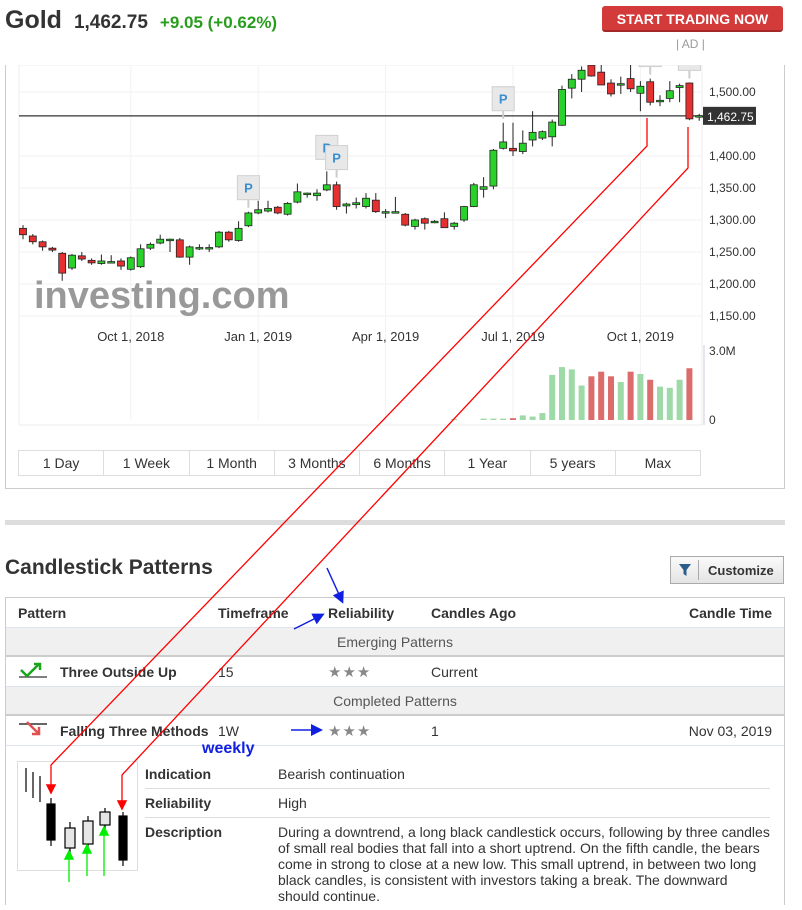  What do you see at coordinates (33, 671) in the screenshot?
I see `bullish-pattern-icon` at bounding box center [33, 671].